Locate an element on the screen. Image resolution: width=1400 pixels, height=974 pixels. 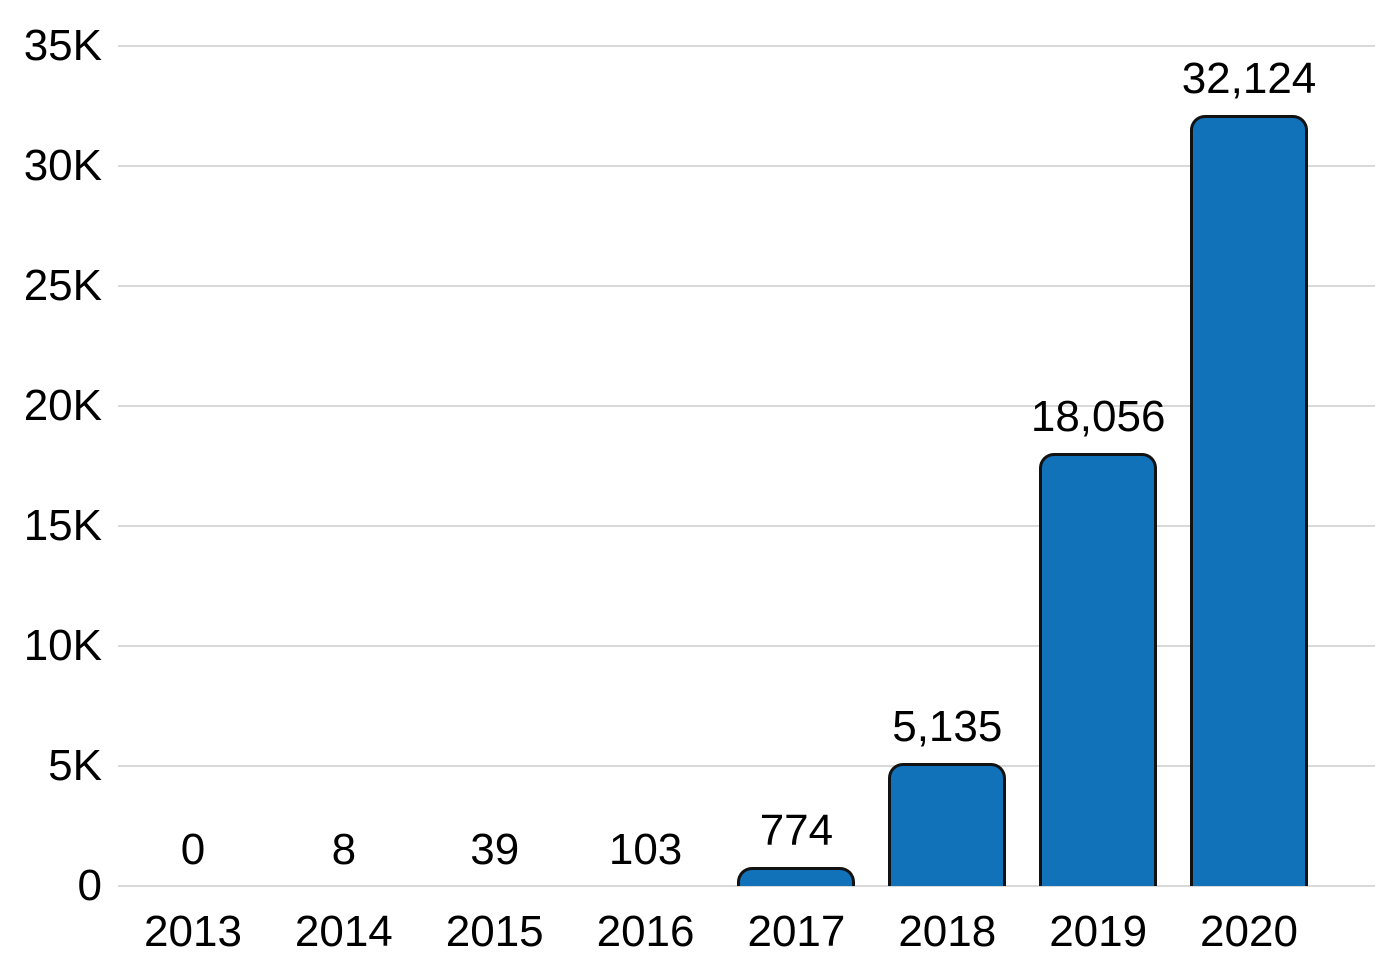
bar-value-label: 103 is located at coordinates (645, 849).